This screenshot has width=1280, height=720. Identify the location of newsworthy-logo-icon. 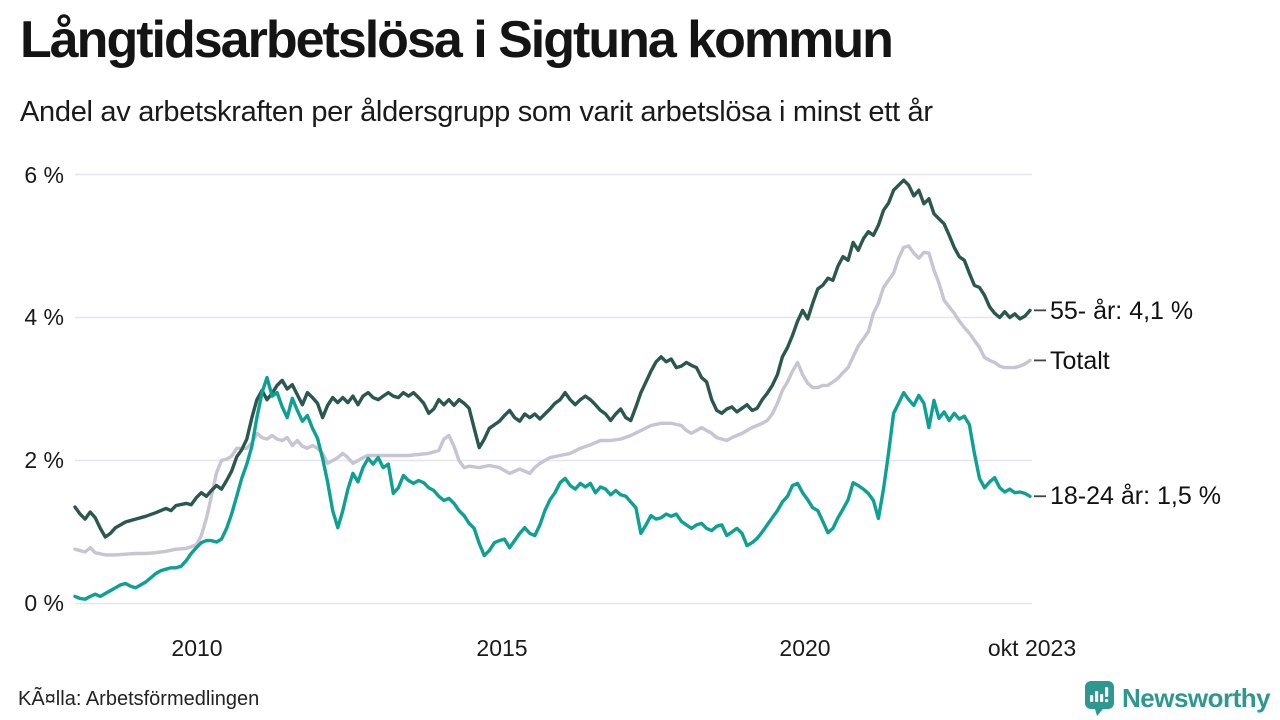
(1099, 698).